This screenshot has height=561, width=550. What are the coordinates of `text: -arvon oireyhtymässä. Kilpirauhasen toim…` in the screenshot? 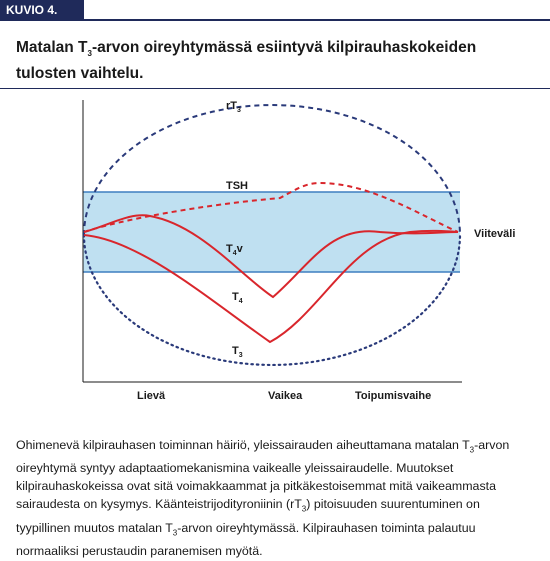 It's located at (246, 539).